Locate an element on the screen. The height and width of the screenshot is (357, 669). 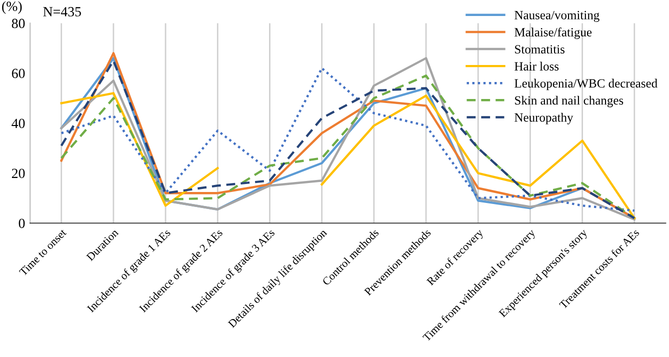
y-tick-label: 20 is located at coordinates (18, 173).